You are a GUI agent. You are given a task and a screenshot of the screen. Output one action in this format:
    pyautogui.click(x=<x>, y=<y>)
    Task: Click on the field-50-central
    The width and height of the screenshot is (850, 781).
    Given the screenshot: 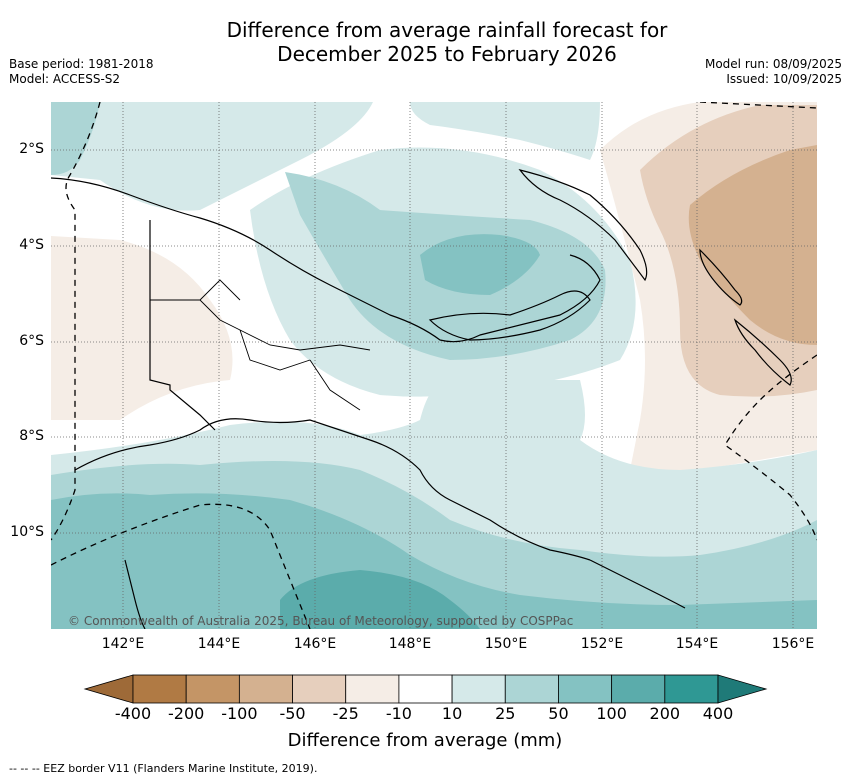 What is the action you would take?
    pyautogui.click(x=480, y=264)
    